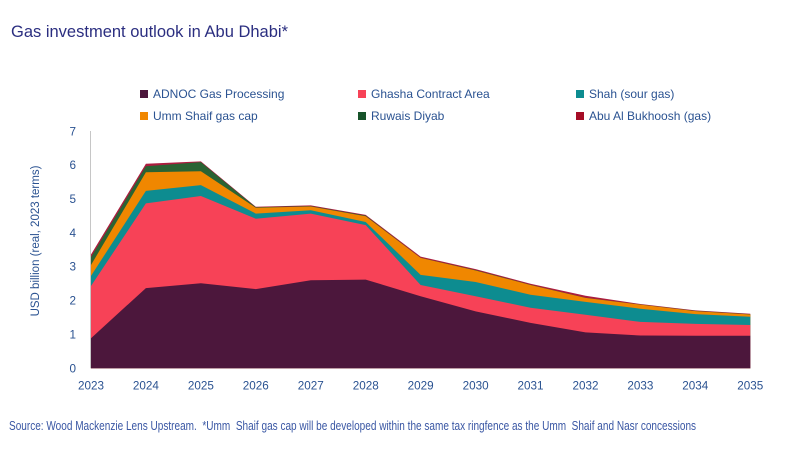 The width and height of the screenshot is (800, 450). I want to click on svg-text: 2034, so click(695, 386).